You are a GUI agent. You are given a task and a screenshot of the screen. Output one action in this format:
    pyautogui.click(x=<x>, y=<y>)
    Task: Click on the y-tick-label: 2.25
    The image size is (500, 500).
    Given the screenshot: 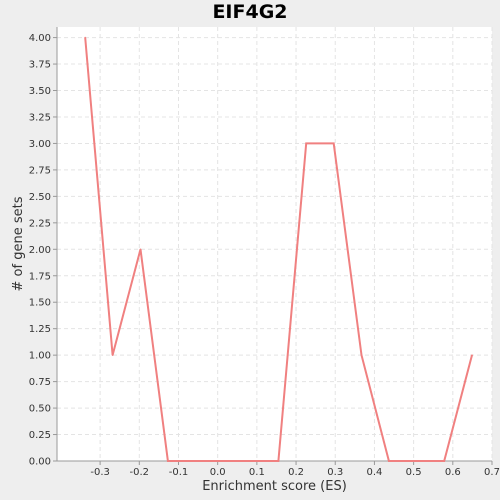 What is the action you would take?
    pyautogui.click(x=40, y=223)
    